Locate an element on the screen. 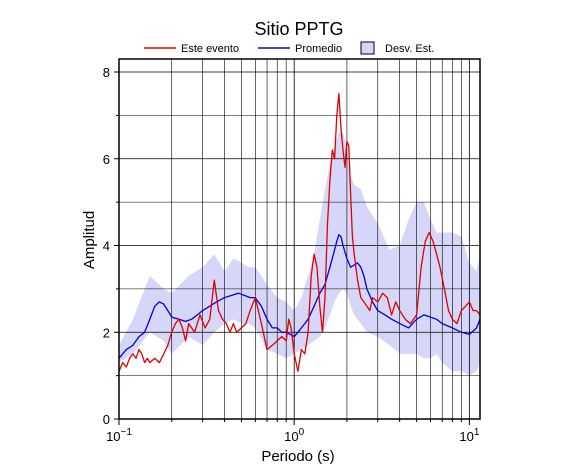 This screenshot has width=586, height=475. legend-label-promedio: Promedio is located at coordinates (318, 49).